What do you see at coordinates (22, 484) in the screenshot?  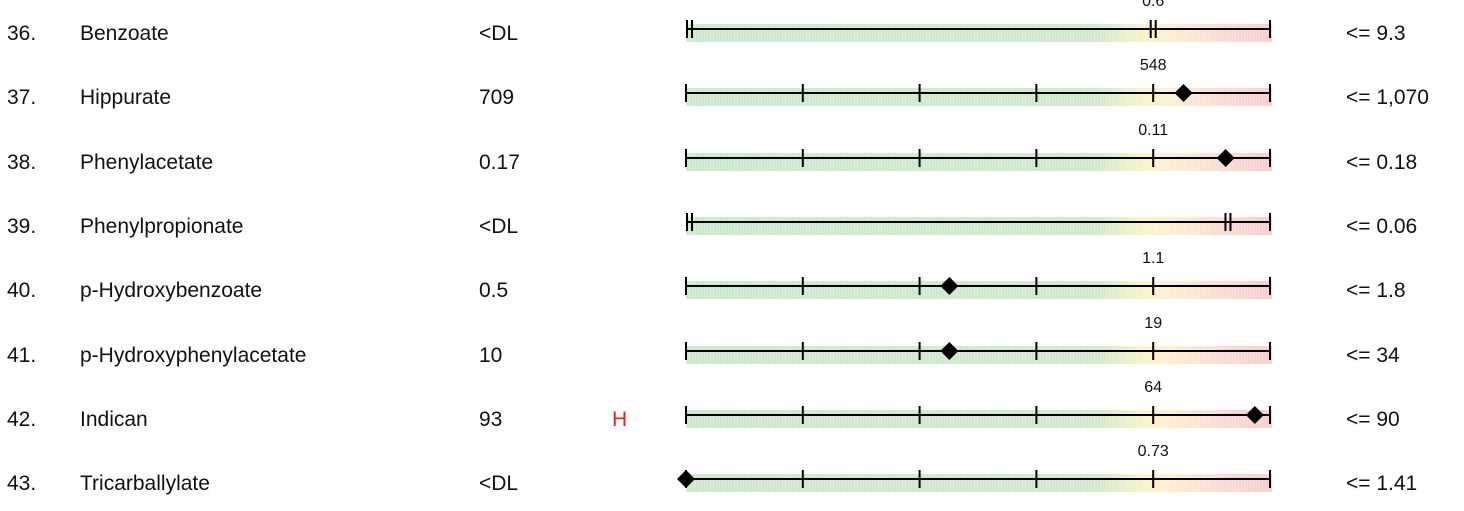 I see `row-number: 43.` at bounding box center [22, 484].